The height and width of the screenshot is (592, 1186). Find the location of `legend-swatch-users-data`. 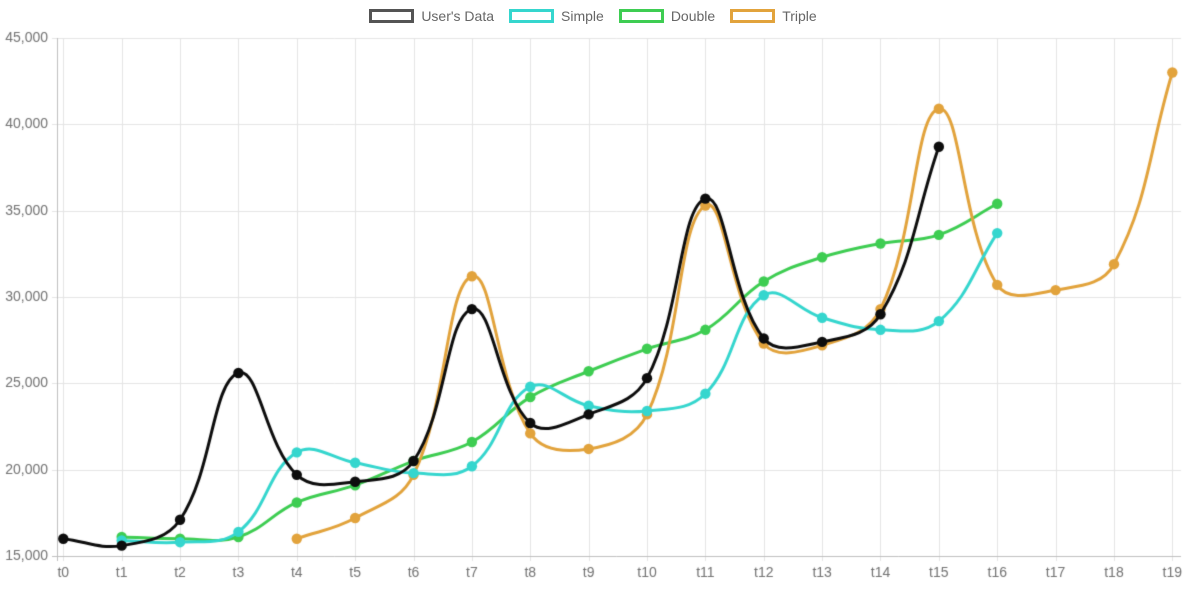

legend-swatch-users-data is located at coordinates (392, 16).